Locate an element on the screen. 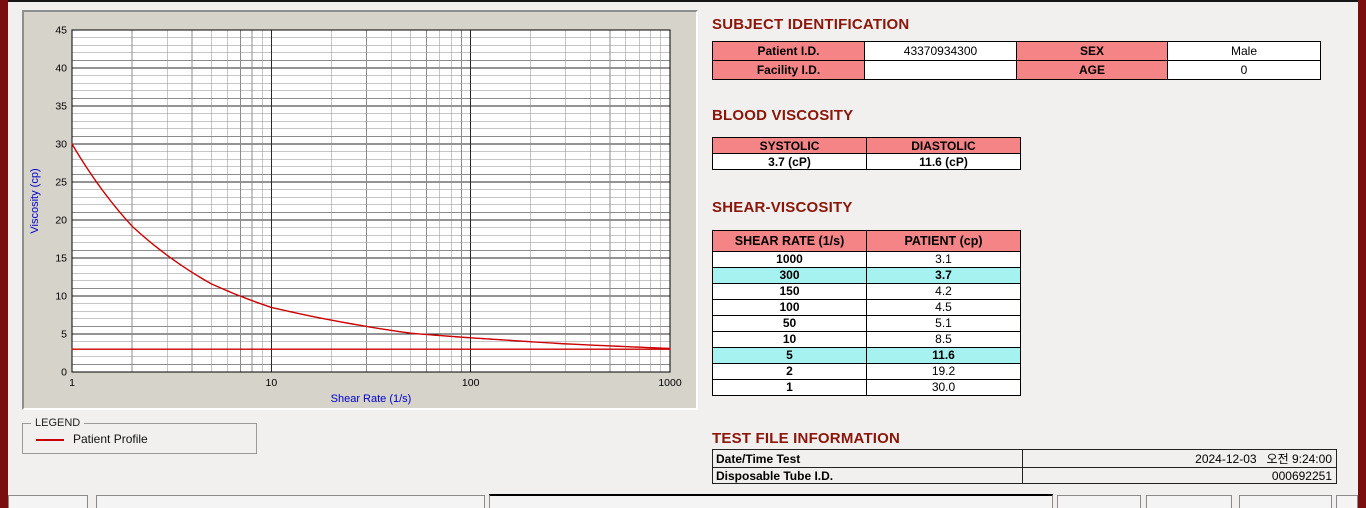 The height and width of the screenshot is (508, 1366). legend-line-sample is located at coordinates (50, 440).